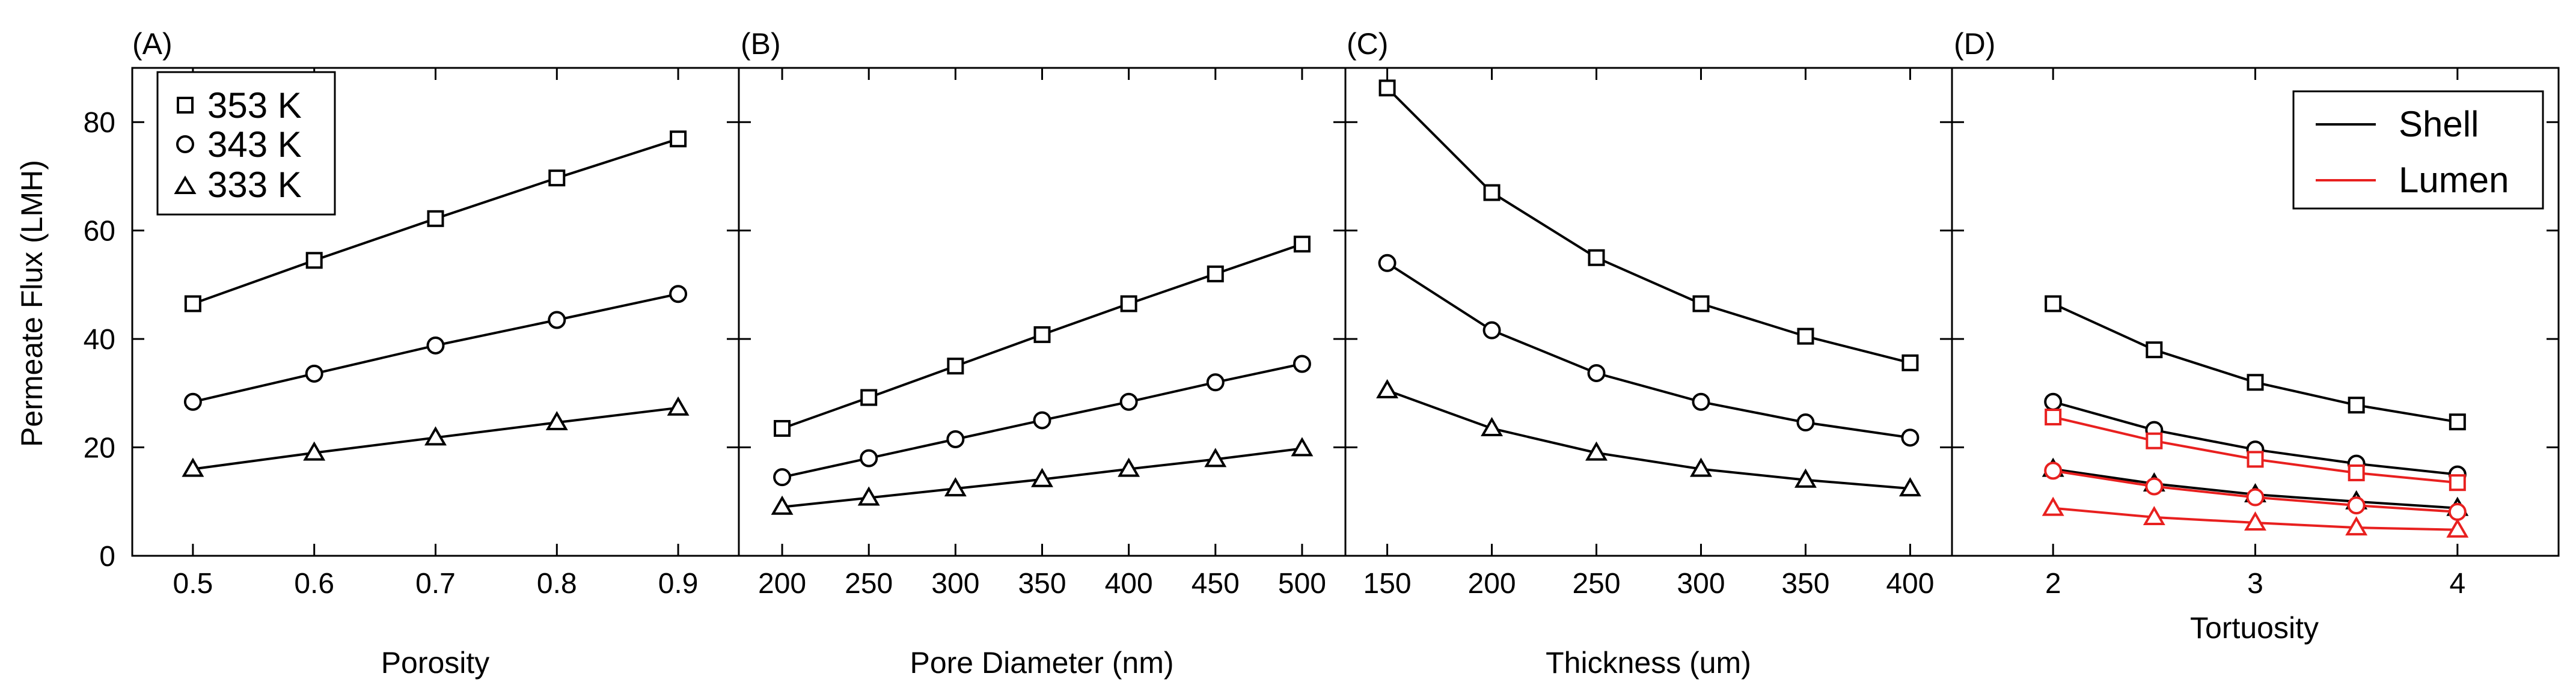 This screenshot has width=2576, height=691. Describe the element at coordinates (2454, 180) in the screenshot. I see `legend-lumen-label: Lumen` at that location.